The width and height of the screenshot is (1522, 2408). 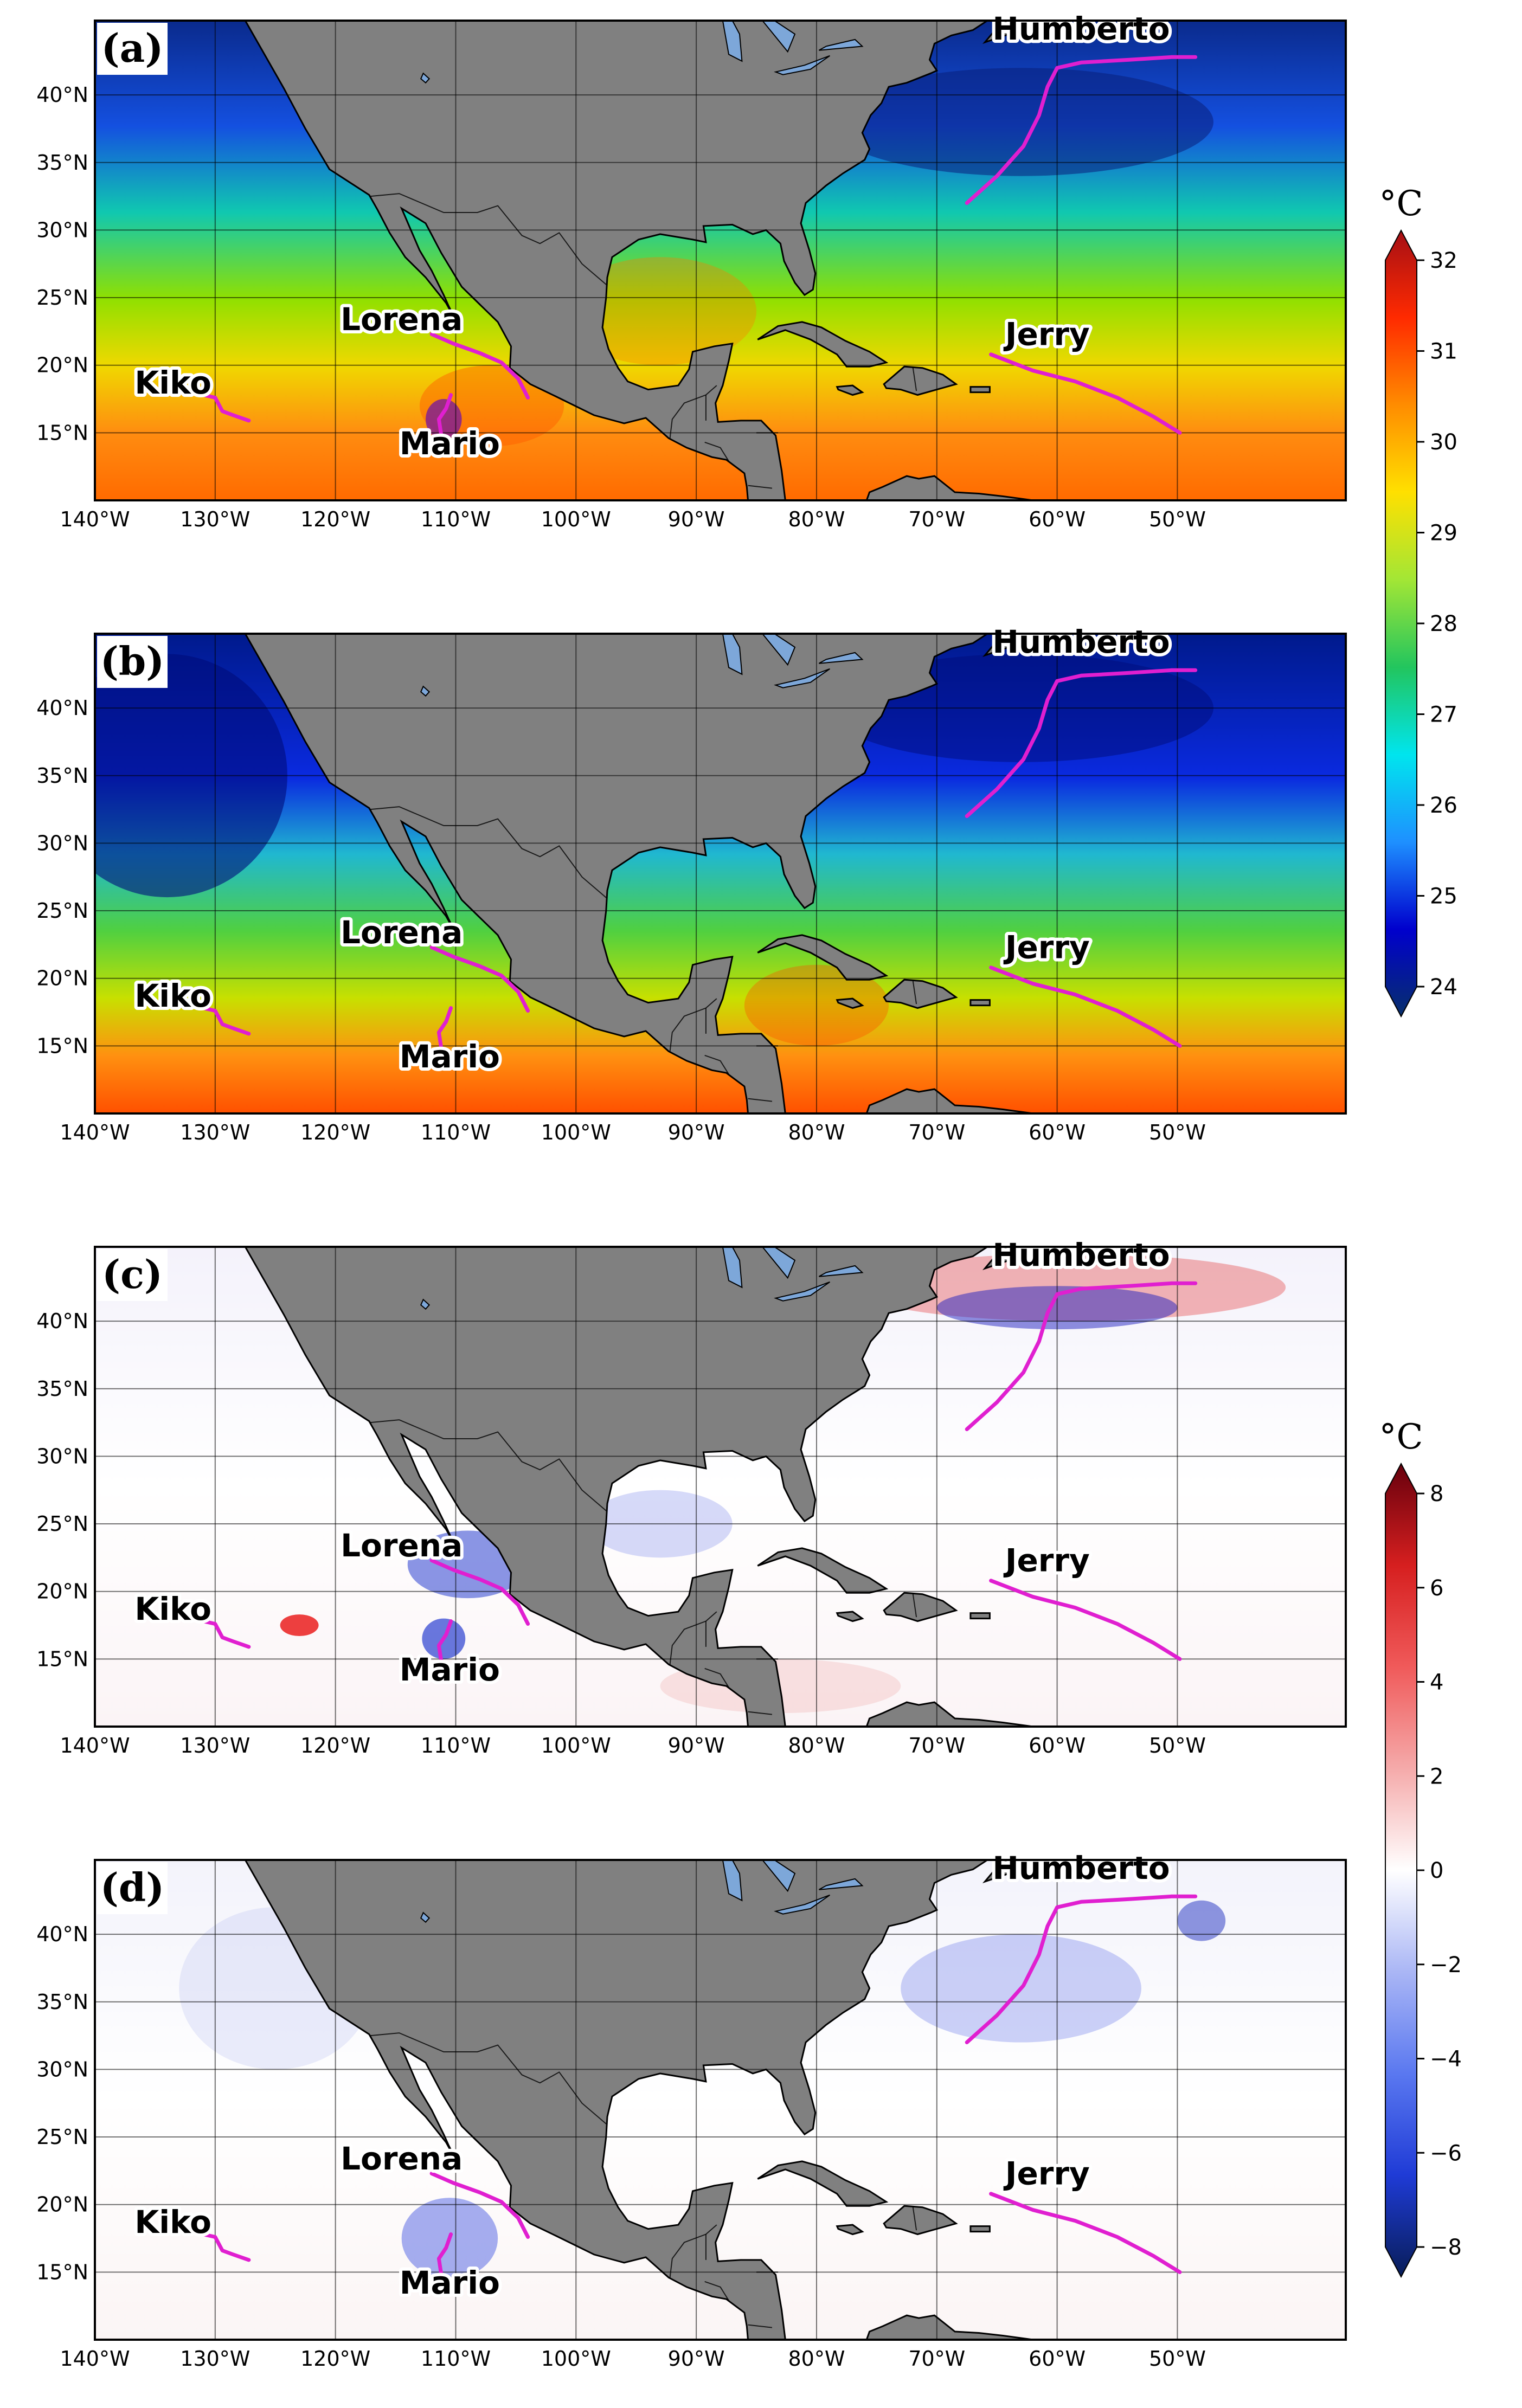 I want to click on panel-label: (b), so click(x=132, y=661).